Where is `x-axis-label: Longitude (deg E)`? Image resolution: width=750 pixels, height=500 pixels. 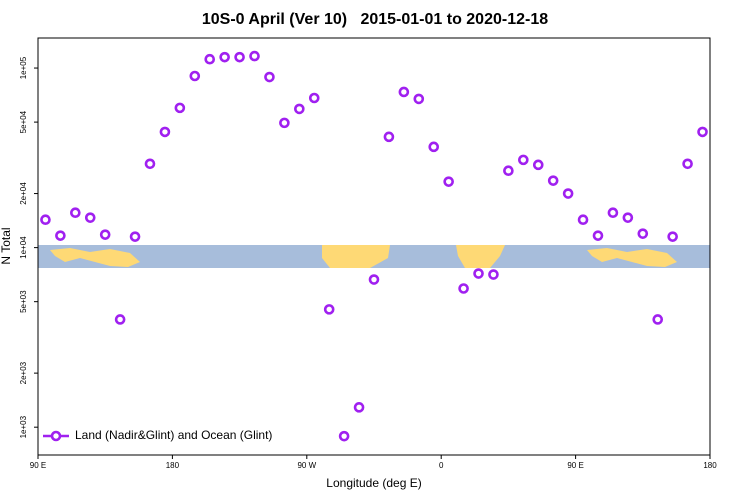 x-axis-label: Longitude (deg E) is located at coordinates (373, 483).